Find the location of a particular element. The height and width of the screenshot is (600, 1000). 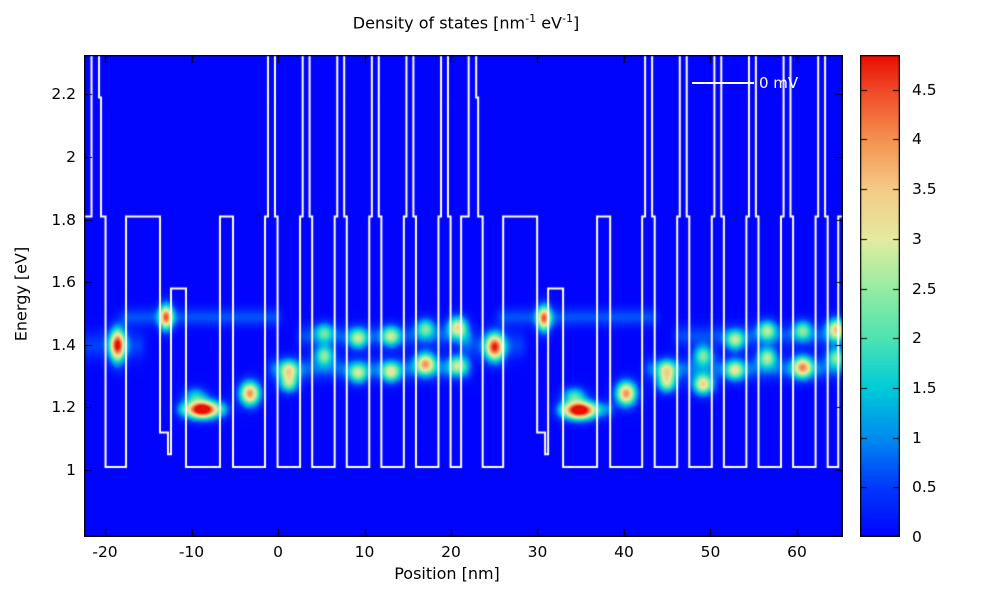

colorbar-tick-label: 2 is located at coordinates (917, 338).